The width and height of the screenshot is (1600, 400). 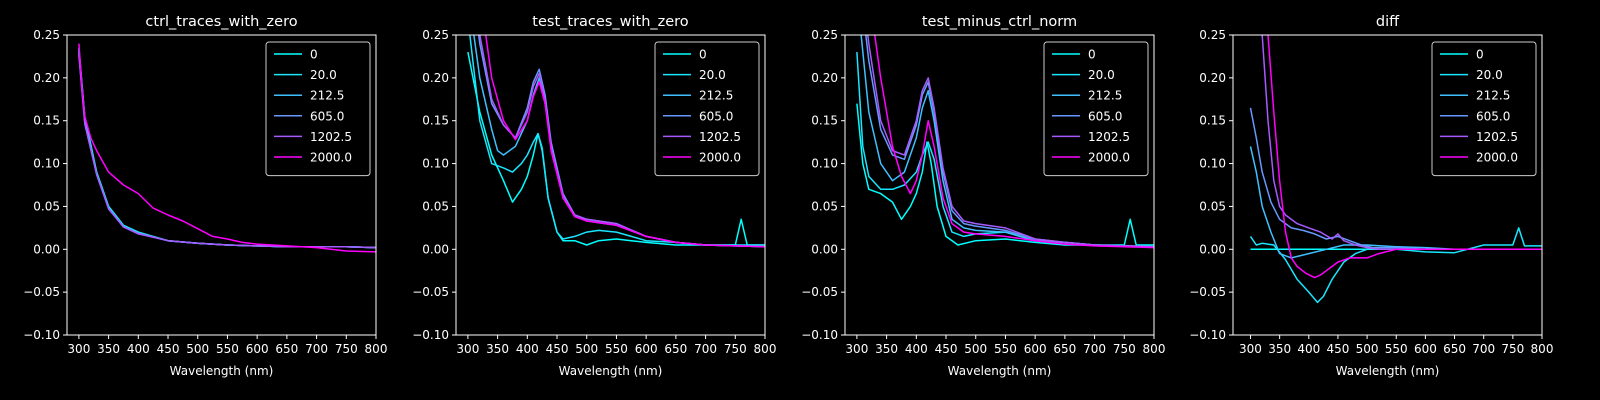 I want to click on chart-title: ctrl_traces_with_zero, so click(x=221, y=22).